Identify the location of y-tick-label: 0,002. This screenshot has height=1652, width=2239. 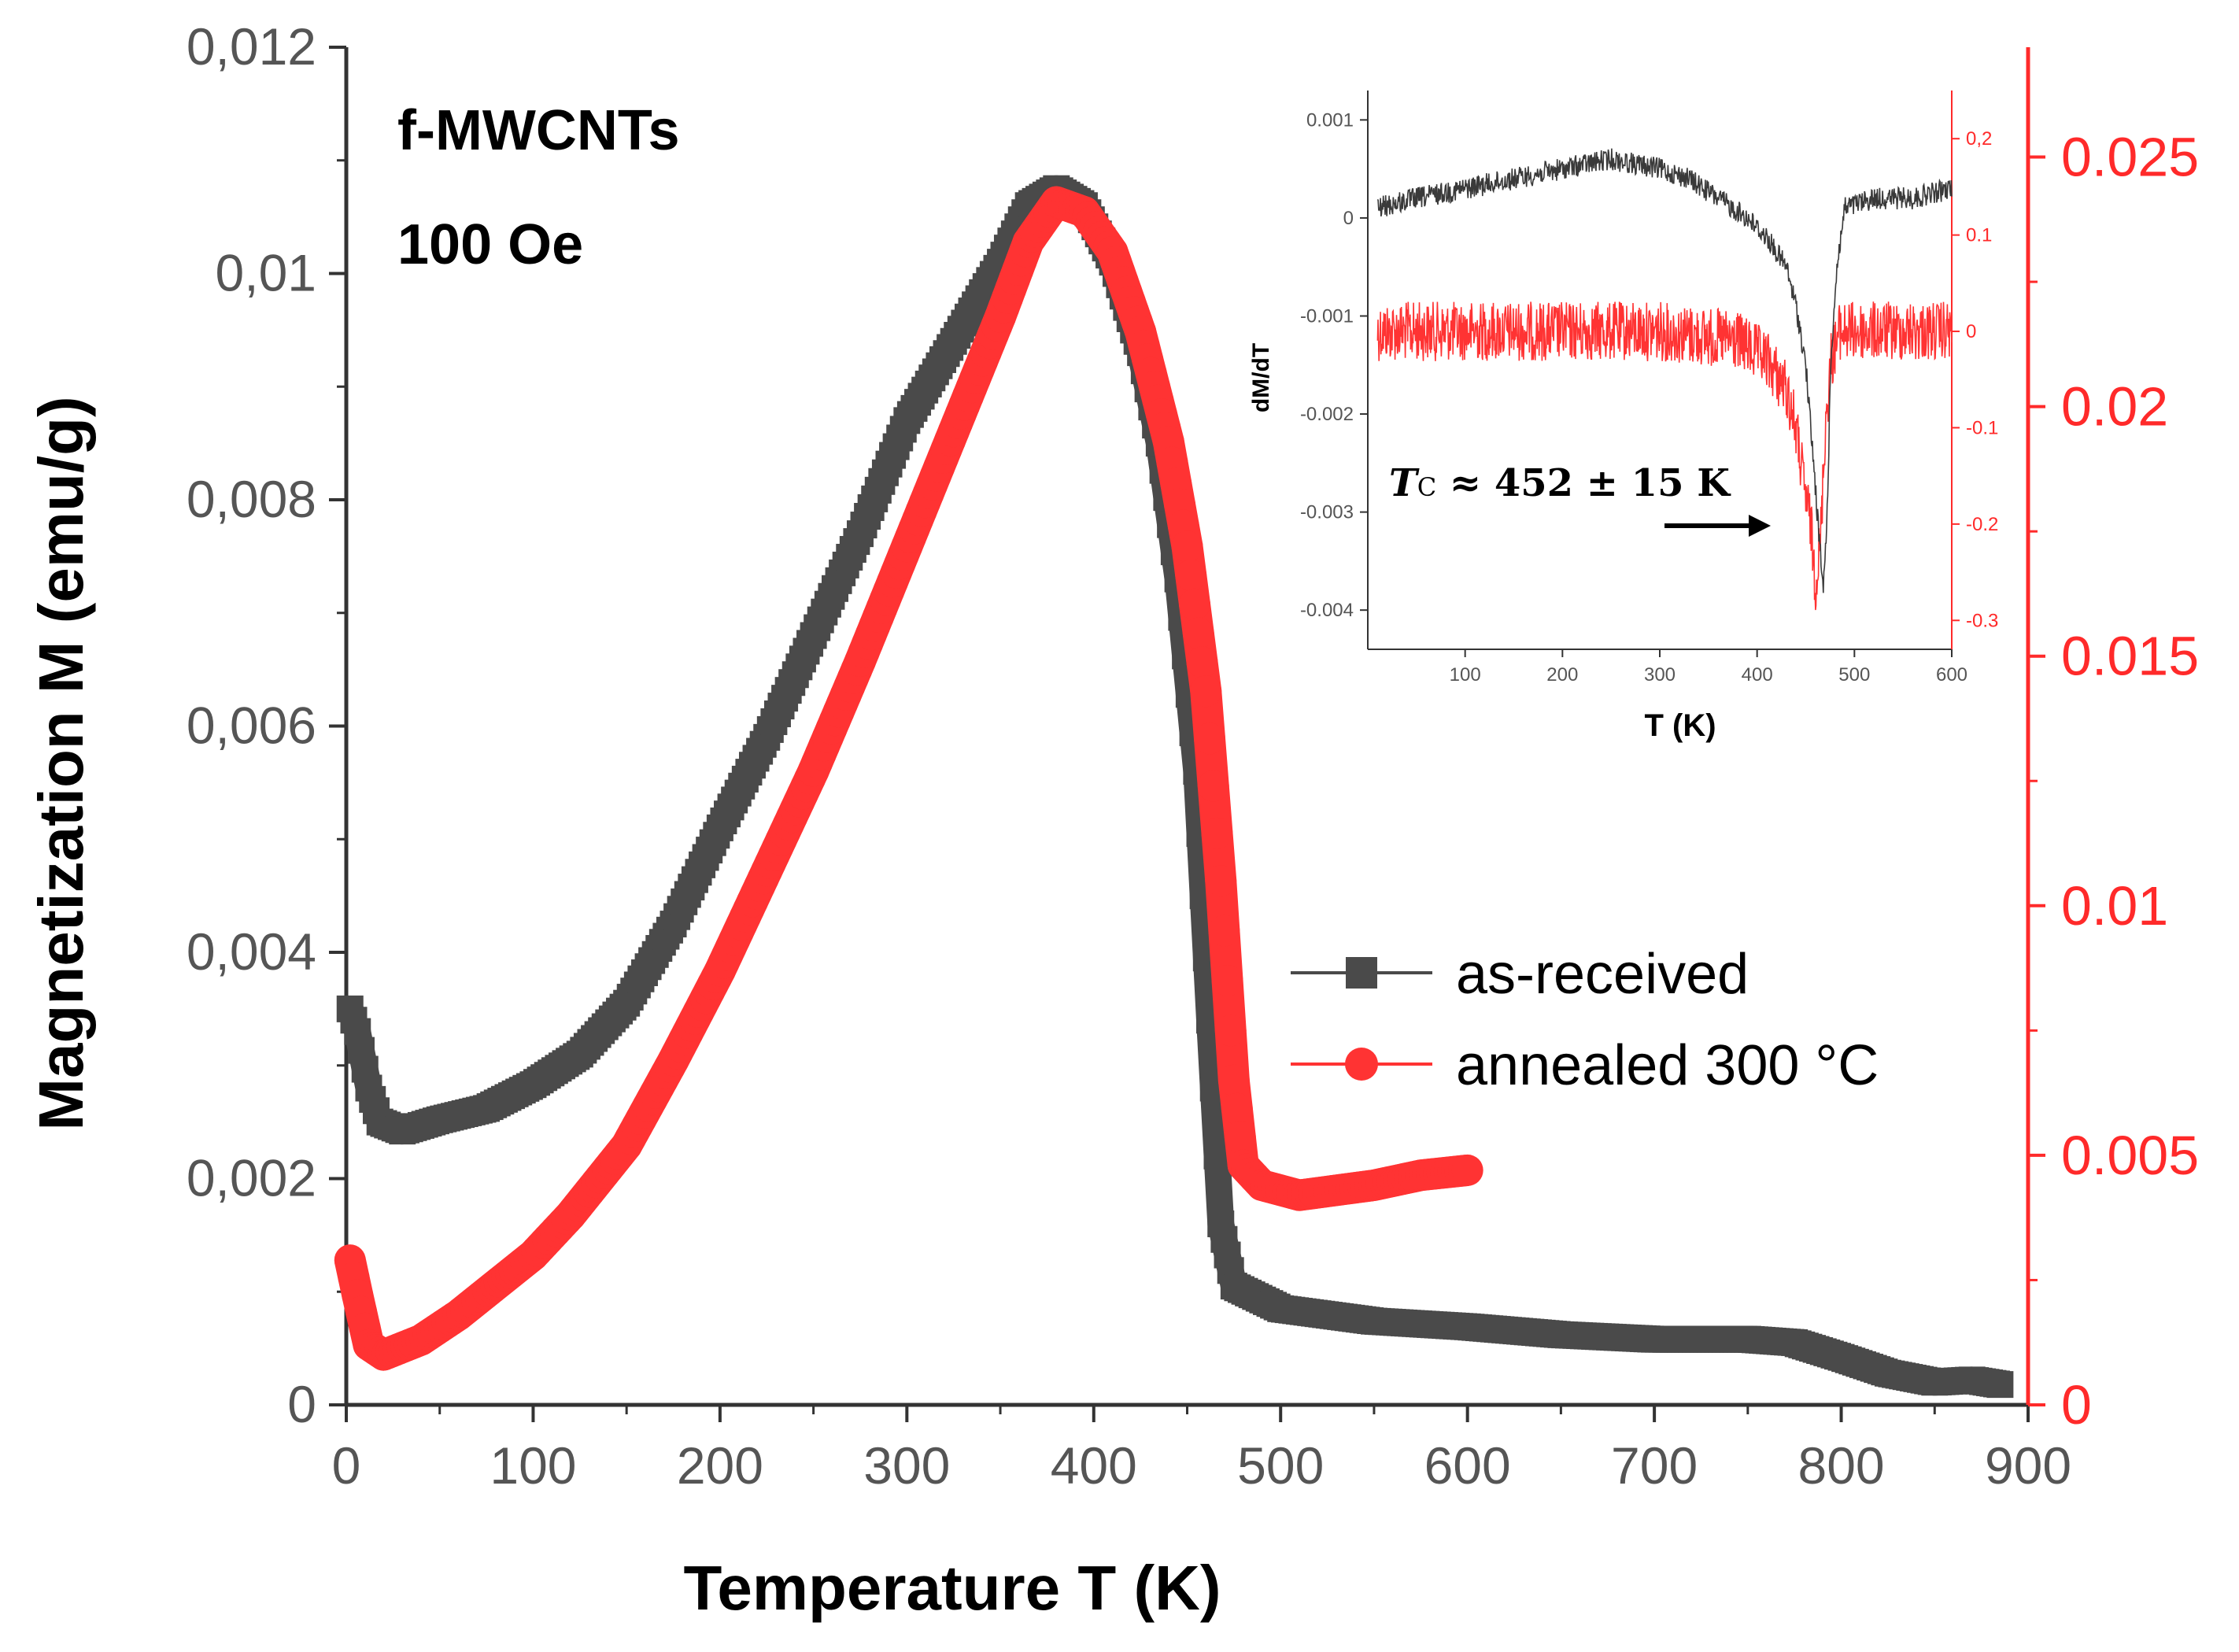
(251, 1178).